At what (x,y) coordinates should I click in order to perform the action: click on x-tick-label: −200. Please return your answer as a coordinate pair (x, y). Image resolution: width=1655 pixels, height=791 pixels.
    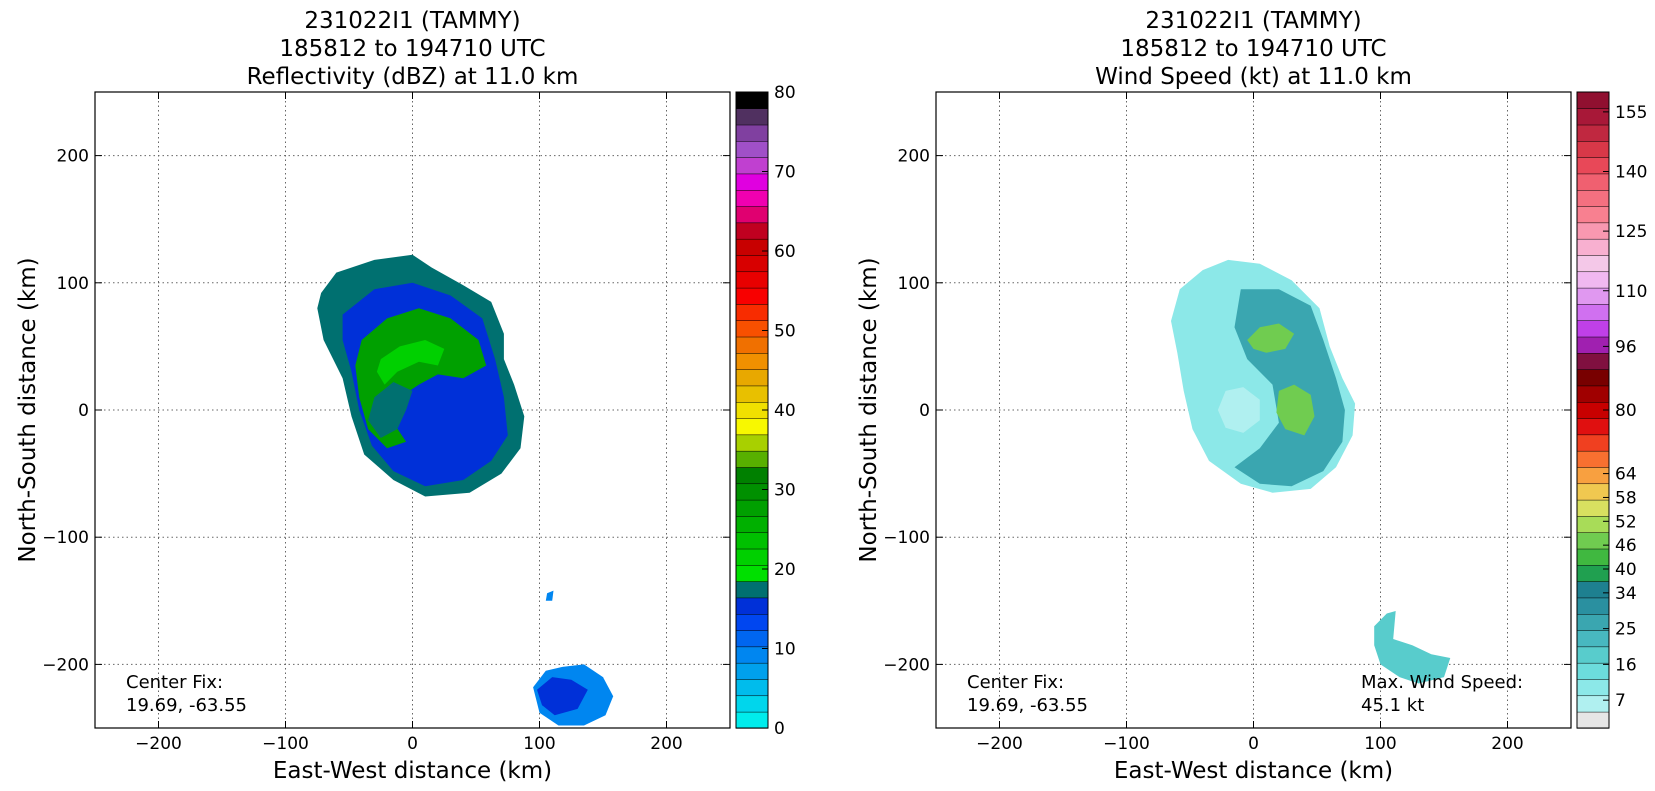
    Looking at the image, I should click on (158, 744).